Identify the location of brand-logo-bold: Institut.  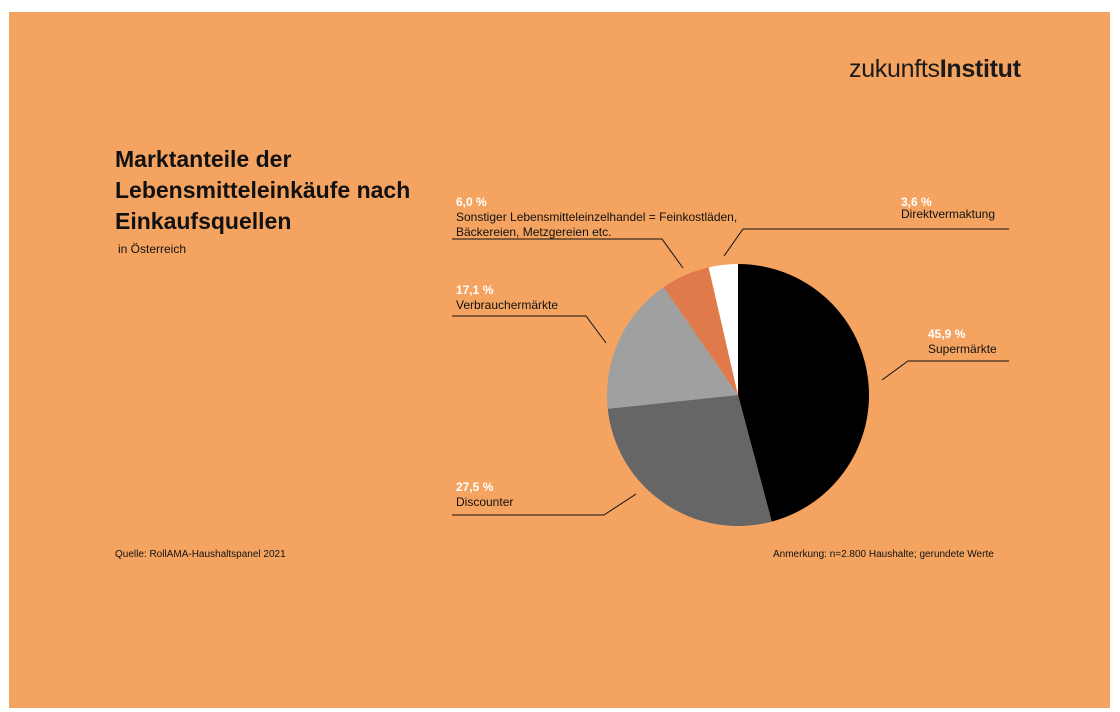
(980, 69).